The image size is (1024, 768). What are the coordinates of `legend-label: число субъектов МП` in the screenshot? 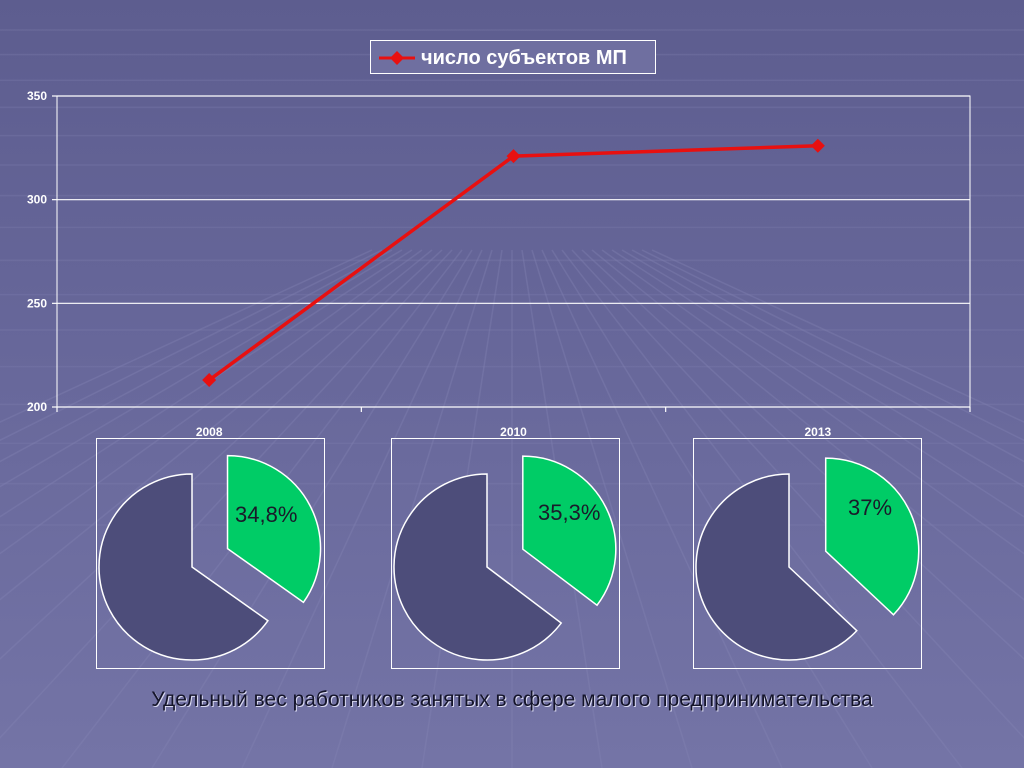 It's located at (524, 58).